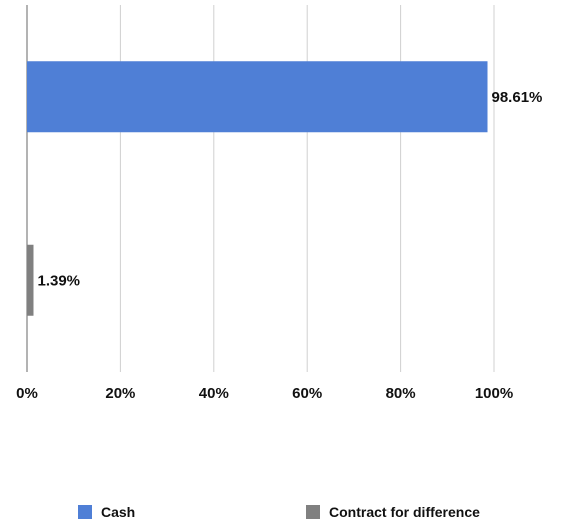  I want to click on legend-label: Cash, so click(118, 512).